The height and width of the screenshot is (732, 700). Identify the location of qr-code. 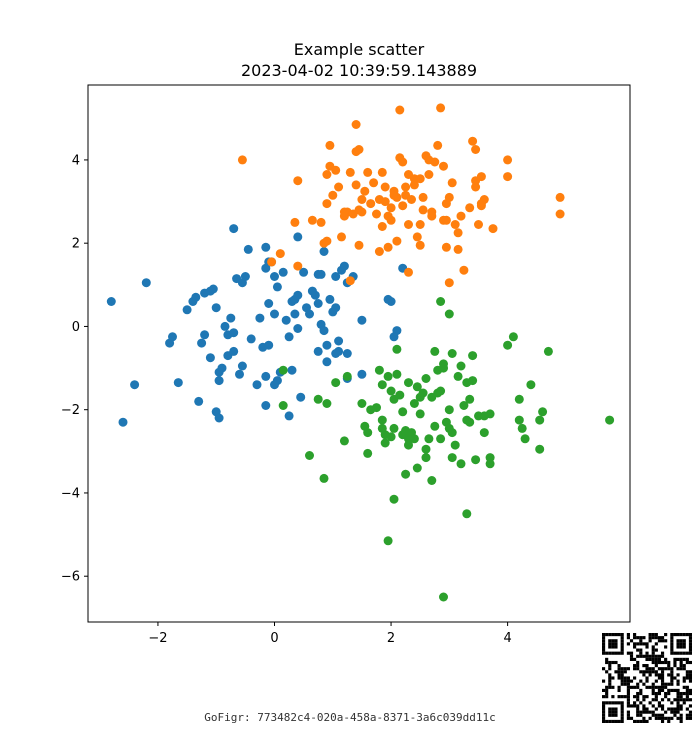
(647, 678).